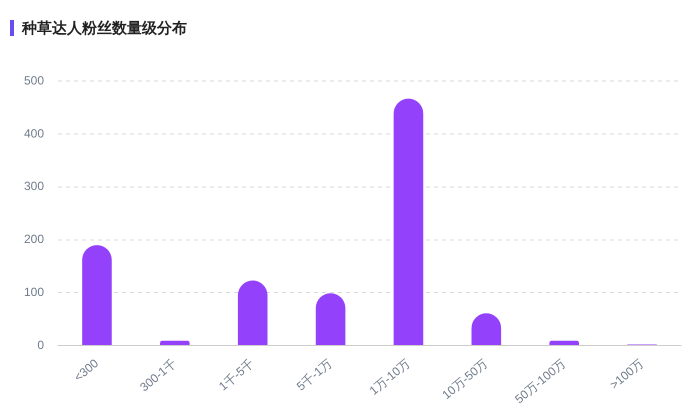 Image resolution: width=693 pixels, height=410 pixels. I want to click on x-tick-label: 5千-1万, so click(314, 375).